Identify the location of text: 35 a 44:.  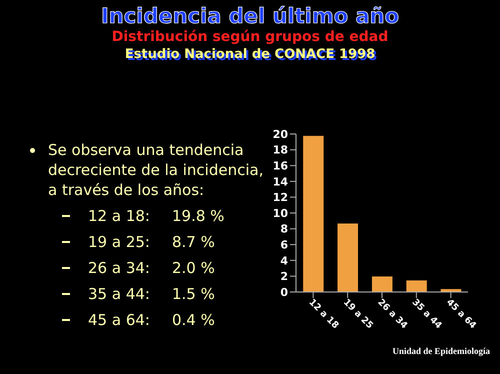
(119, 294).